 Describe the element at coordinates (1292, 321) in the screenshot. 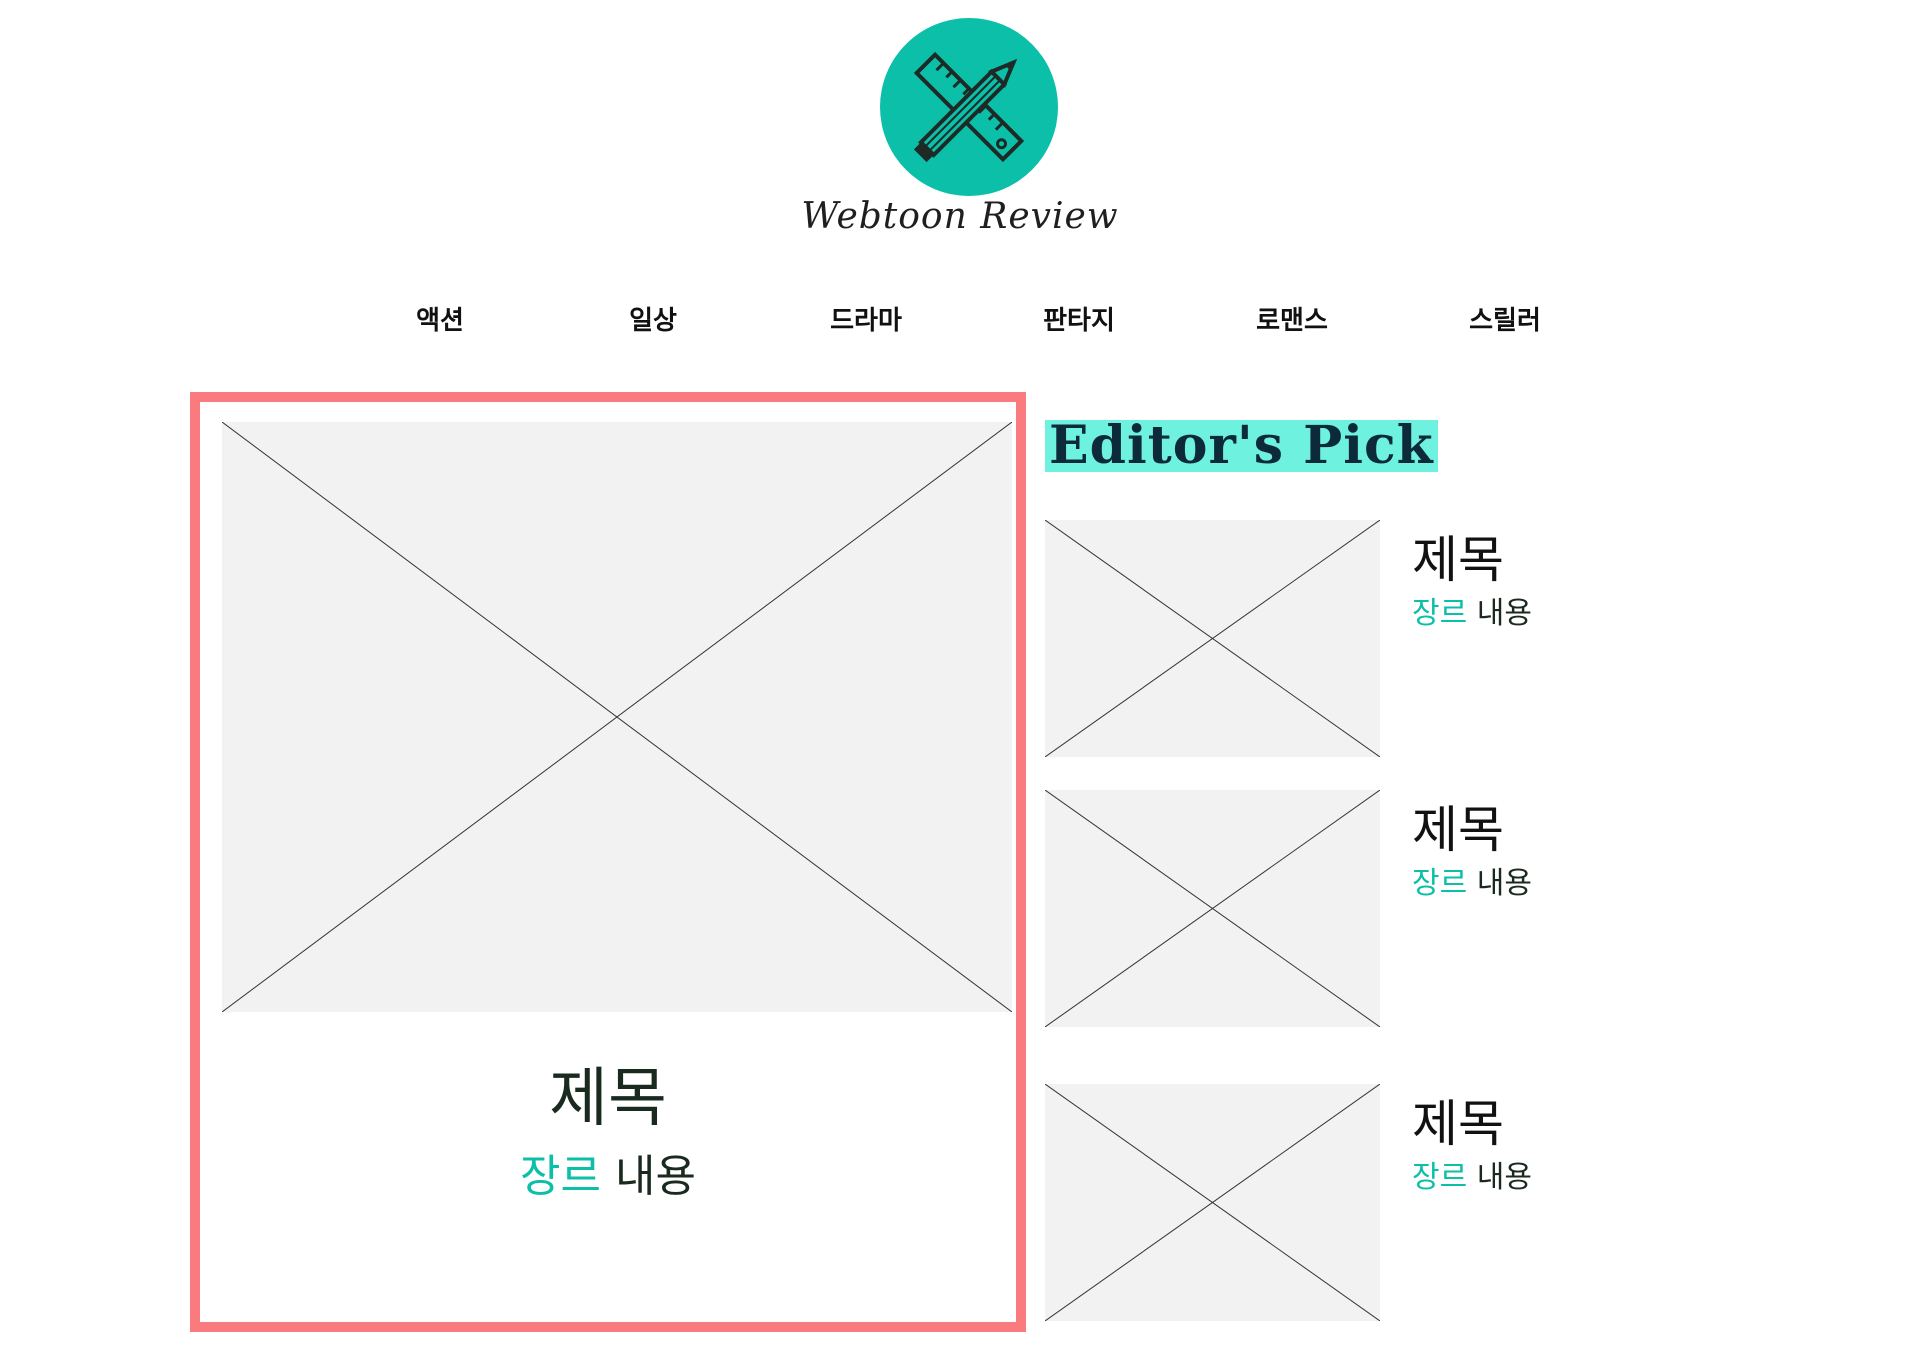

I see `nav-item-romance: 로맨스` at that location.